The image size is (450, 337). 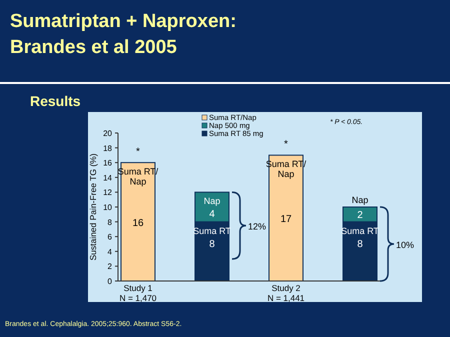 What do you see at coordinates (55, 101) in the screenshot?
I see `chart-subtitle: Results` at bounding box center [55, 101].